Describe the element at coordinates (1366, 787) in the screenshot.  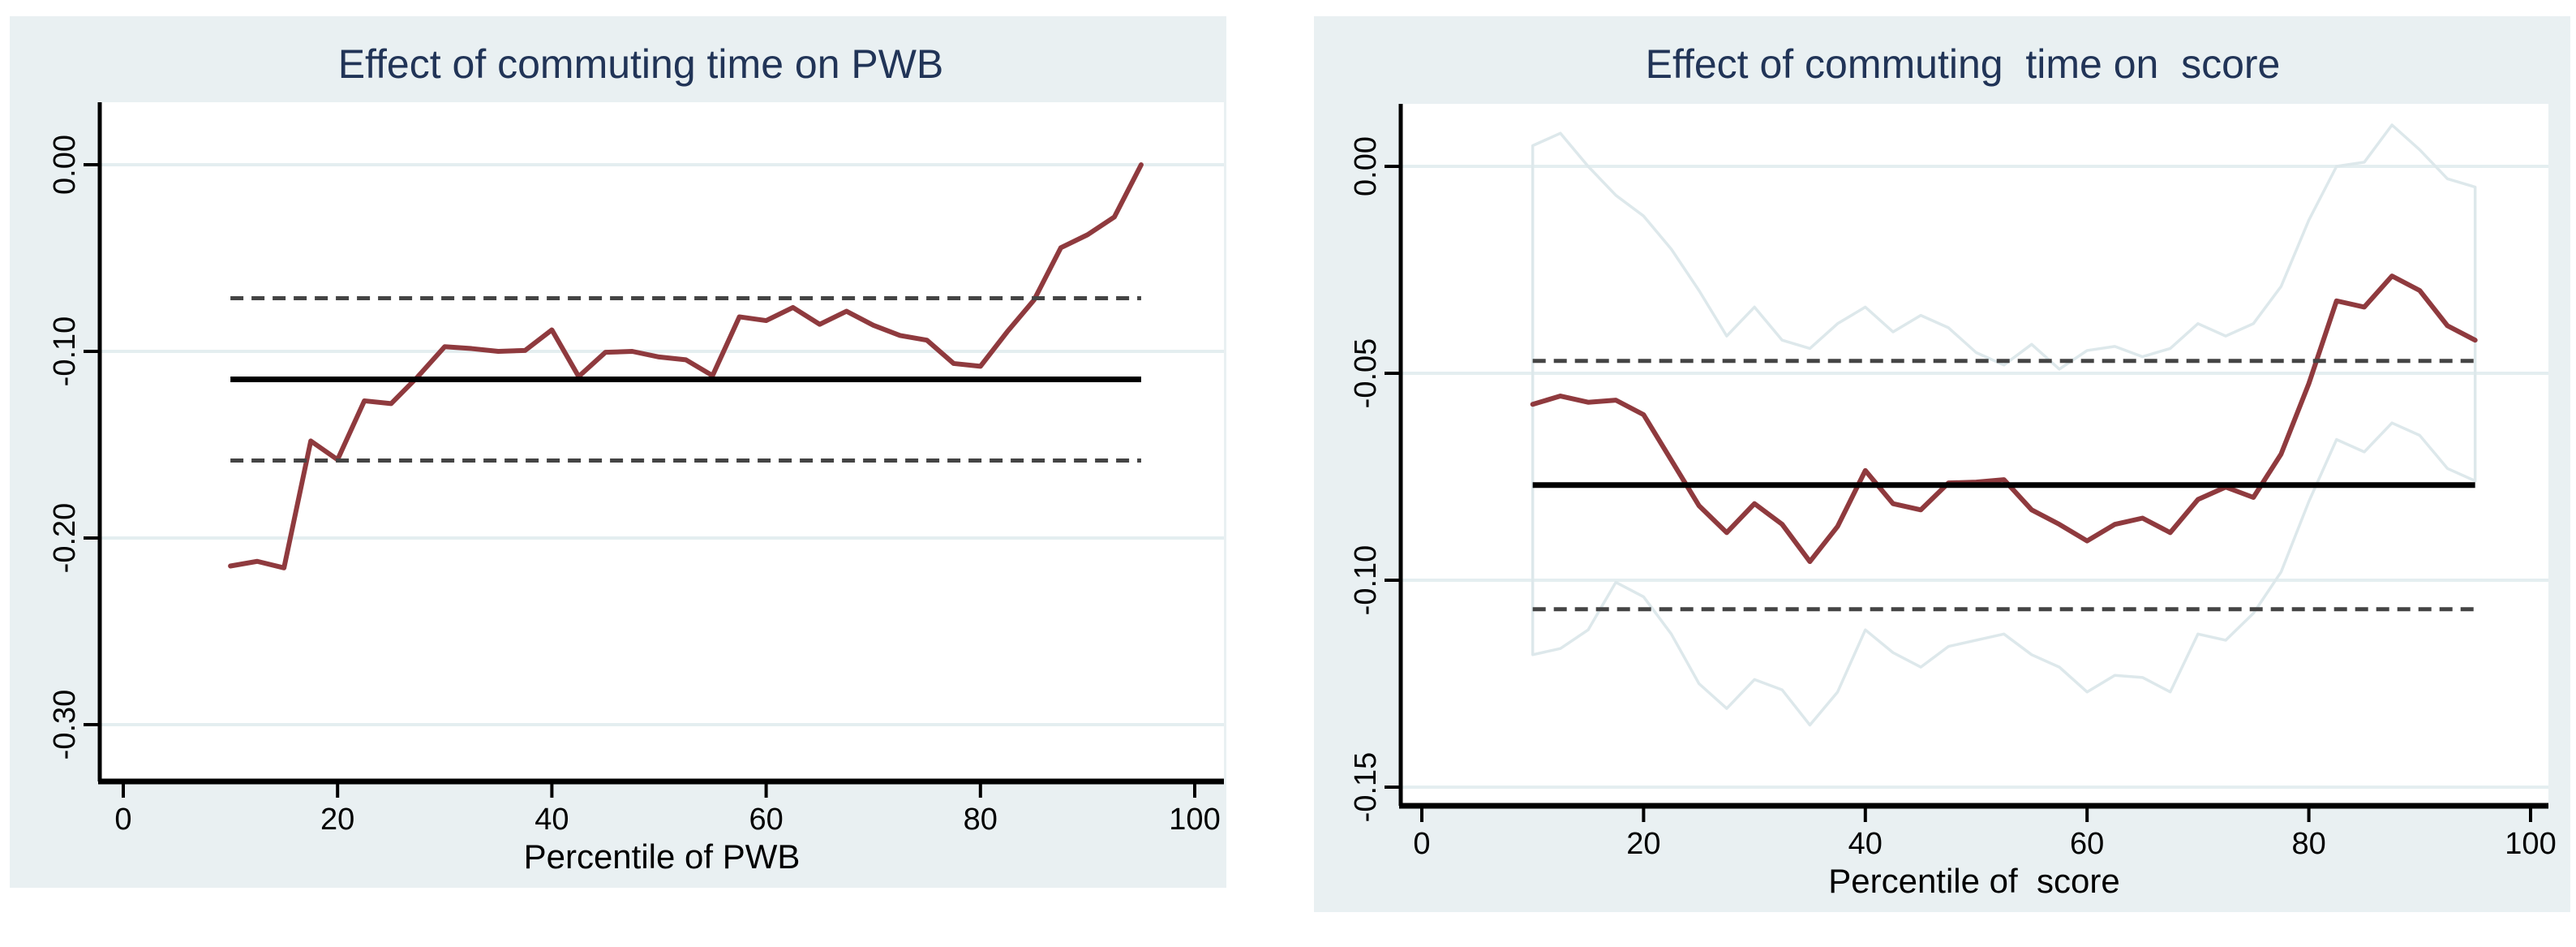
I see `y-tick-label: -0.15` at that location.